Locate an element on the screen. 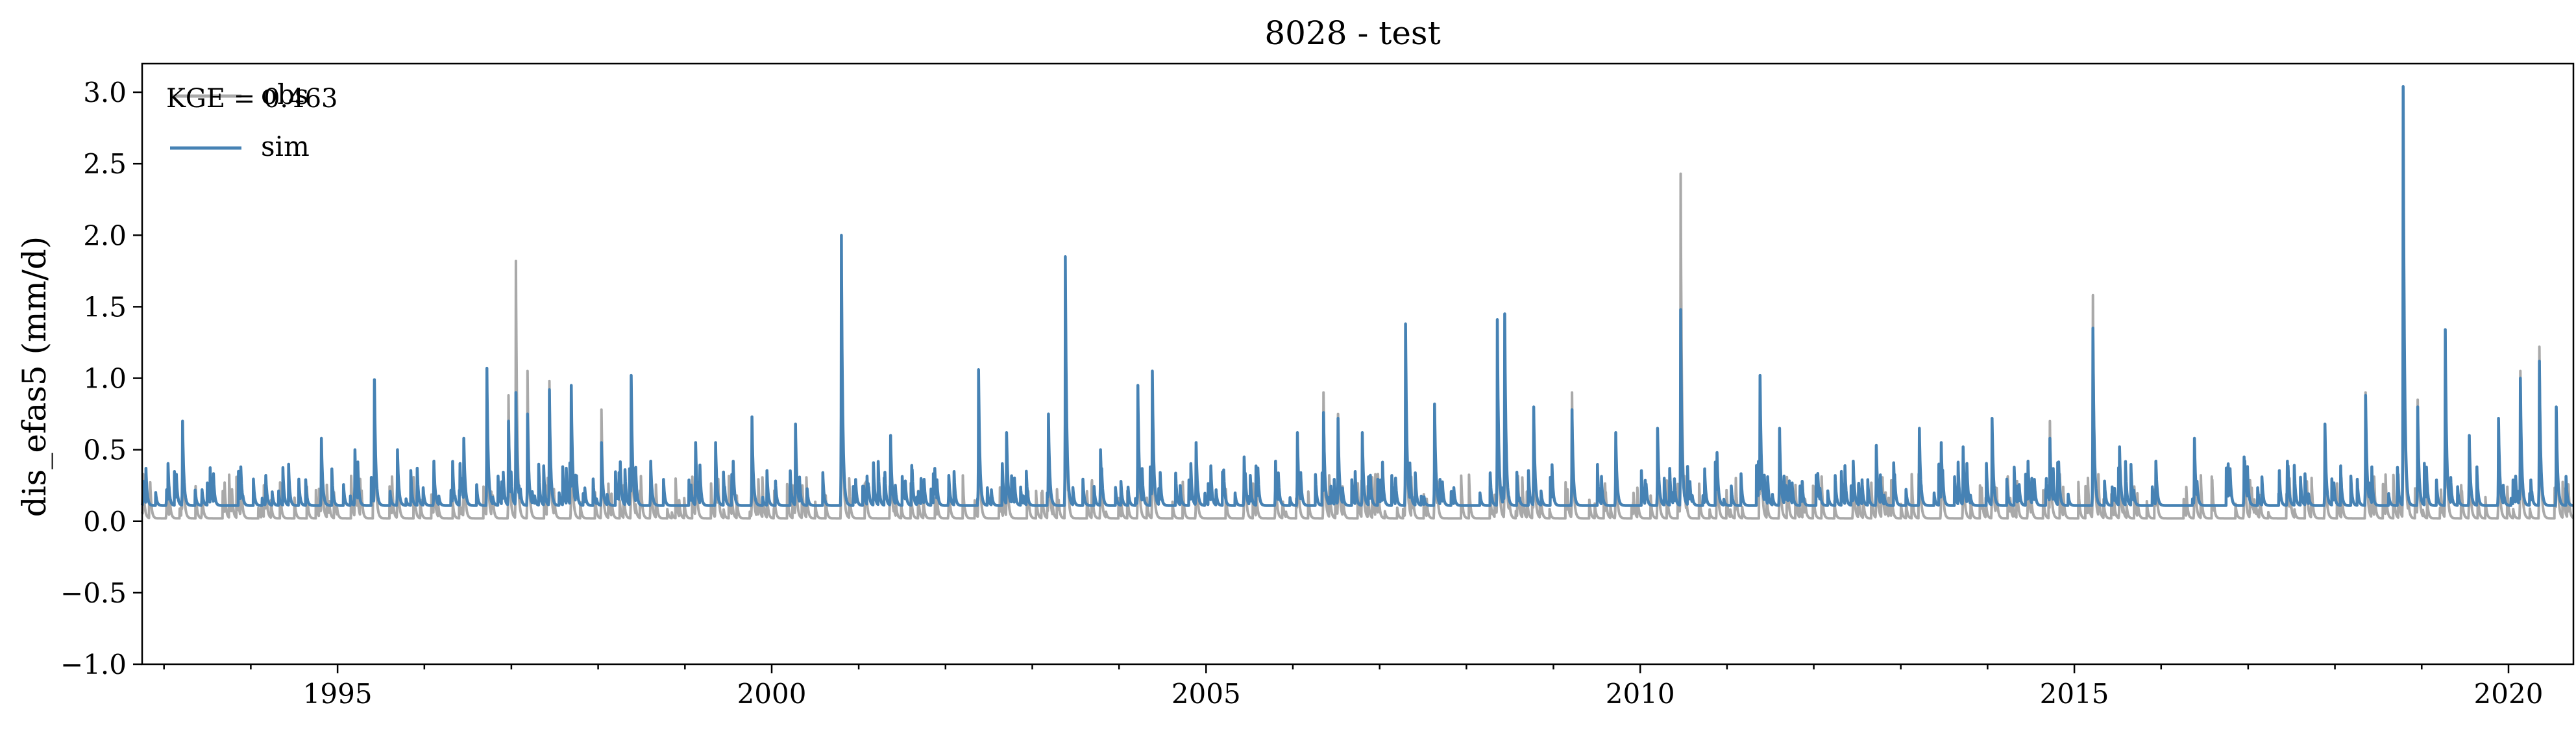 The height and width of the screenshot is (735, 2576). x-axis: 1995 2000 2005 2010 2015 2020 is located at coordinates (1353, 687).